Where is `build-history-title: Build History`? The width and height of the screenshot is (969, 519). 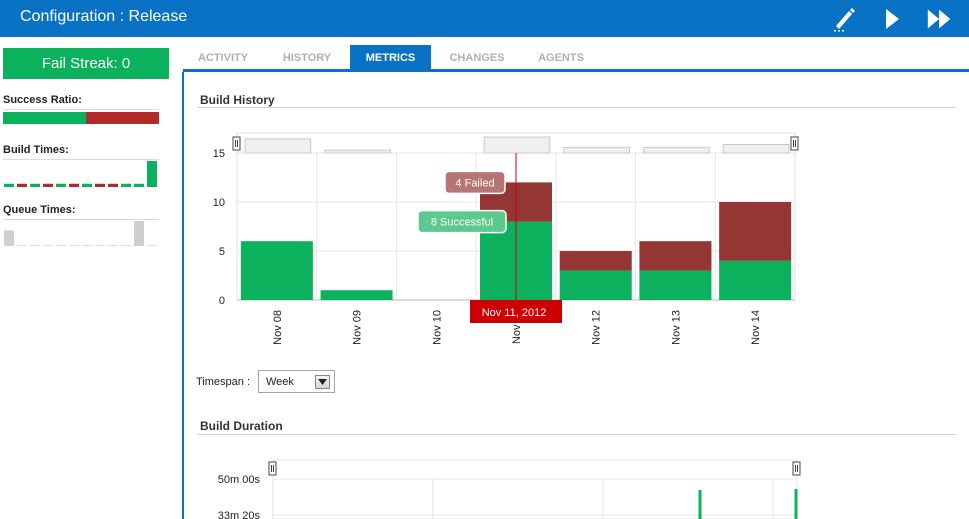
build-history-title: Build History is located at coordinates (237, 100).